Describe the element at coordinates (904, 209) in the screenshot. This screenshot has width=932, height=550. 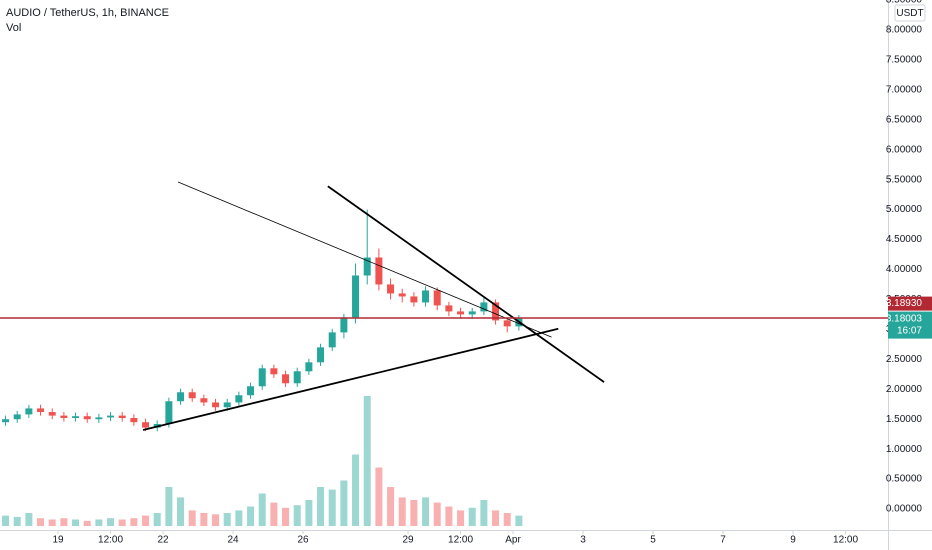
I see `y-tick-label: 5.00000` at that location.